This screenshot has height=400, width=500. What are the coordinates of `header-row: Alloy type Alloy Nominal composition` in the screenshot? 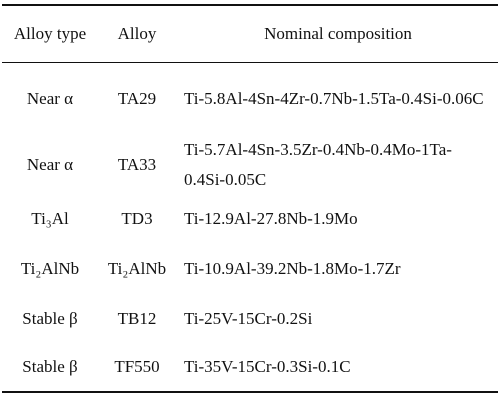 It's located at (250, 33).